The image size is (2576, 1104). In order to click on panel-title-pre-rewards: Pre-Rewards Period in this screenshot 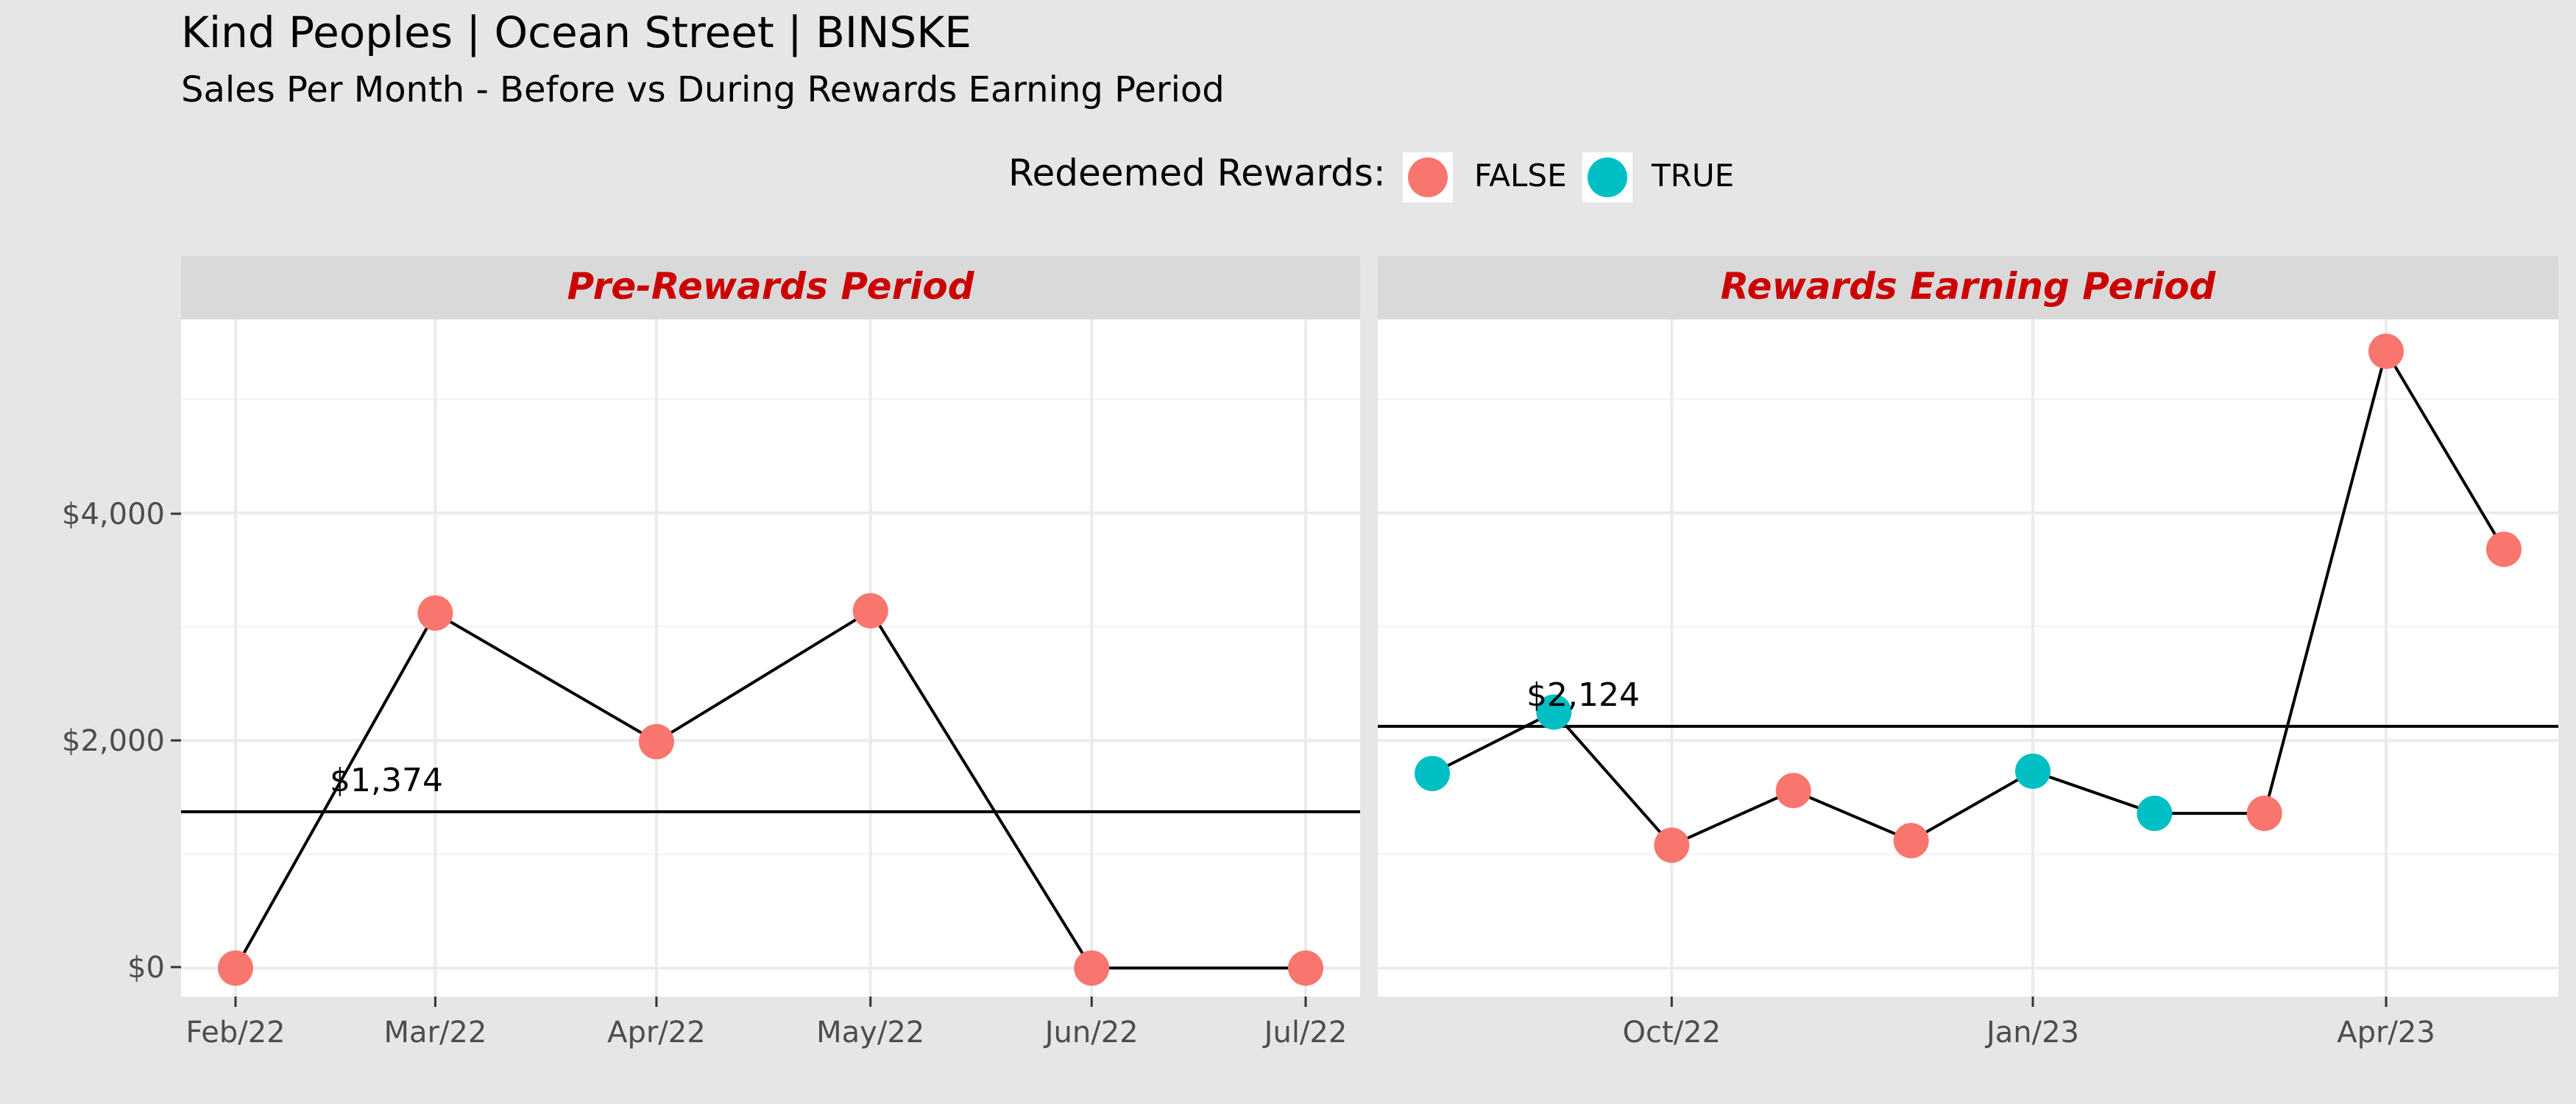, I will do `click(770, 286)`.